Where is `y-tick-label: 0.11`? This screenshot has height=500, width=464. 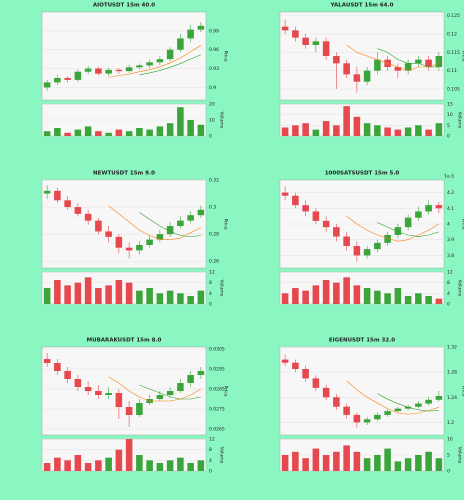 y-tick-label: 0.11 is located at coordinates (452, 71).